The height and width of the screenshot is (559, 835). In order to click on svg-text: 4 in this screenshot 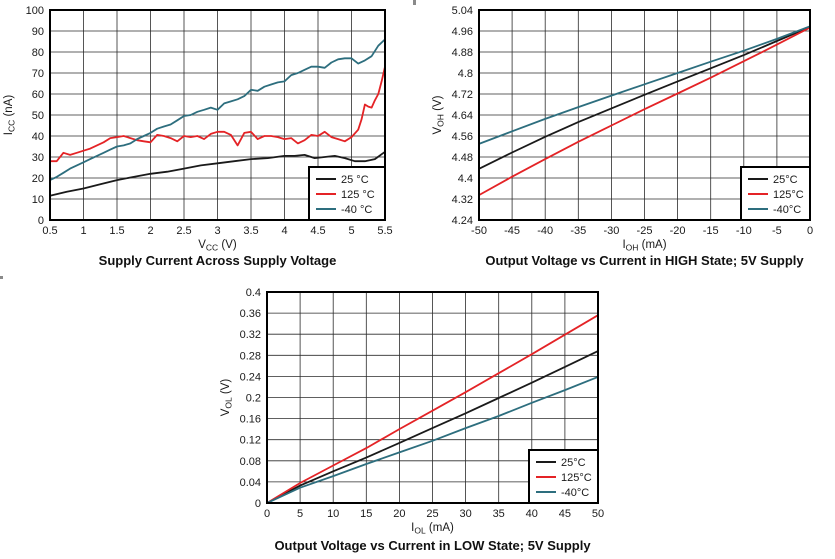, I will do `click(284, 231)`.